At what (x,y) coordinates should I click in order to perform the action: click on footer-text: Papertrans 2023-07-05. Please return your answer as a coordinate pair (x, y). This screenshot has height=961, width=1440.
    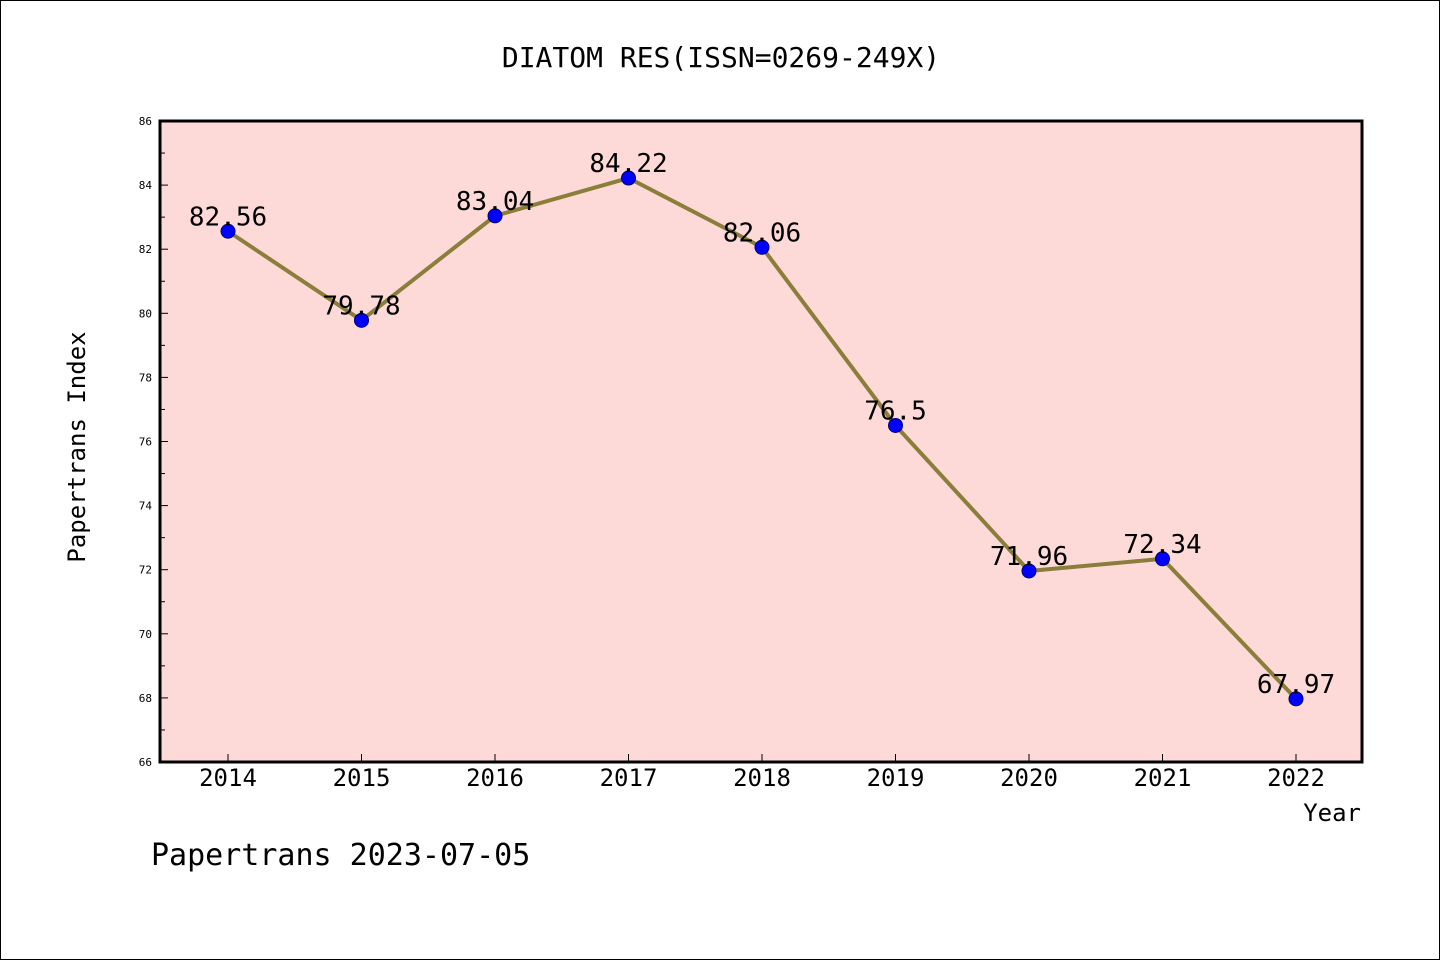
    Looking at the image, I should click on (340, 855).